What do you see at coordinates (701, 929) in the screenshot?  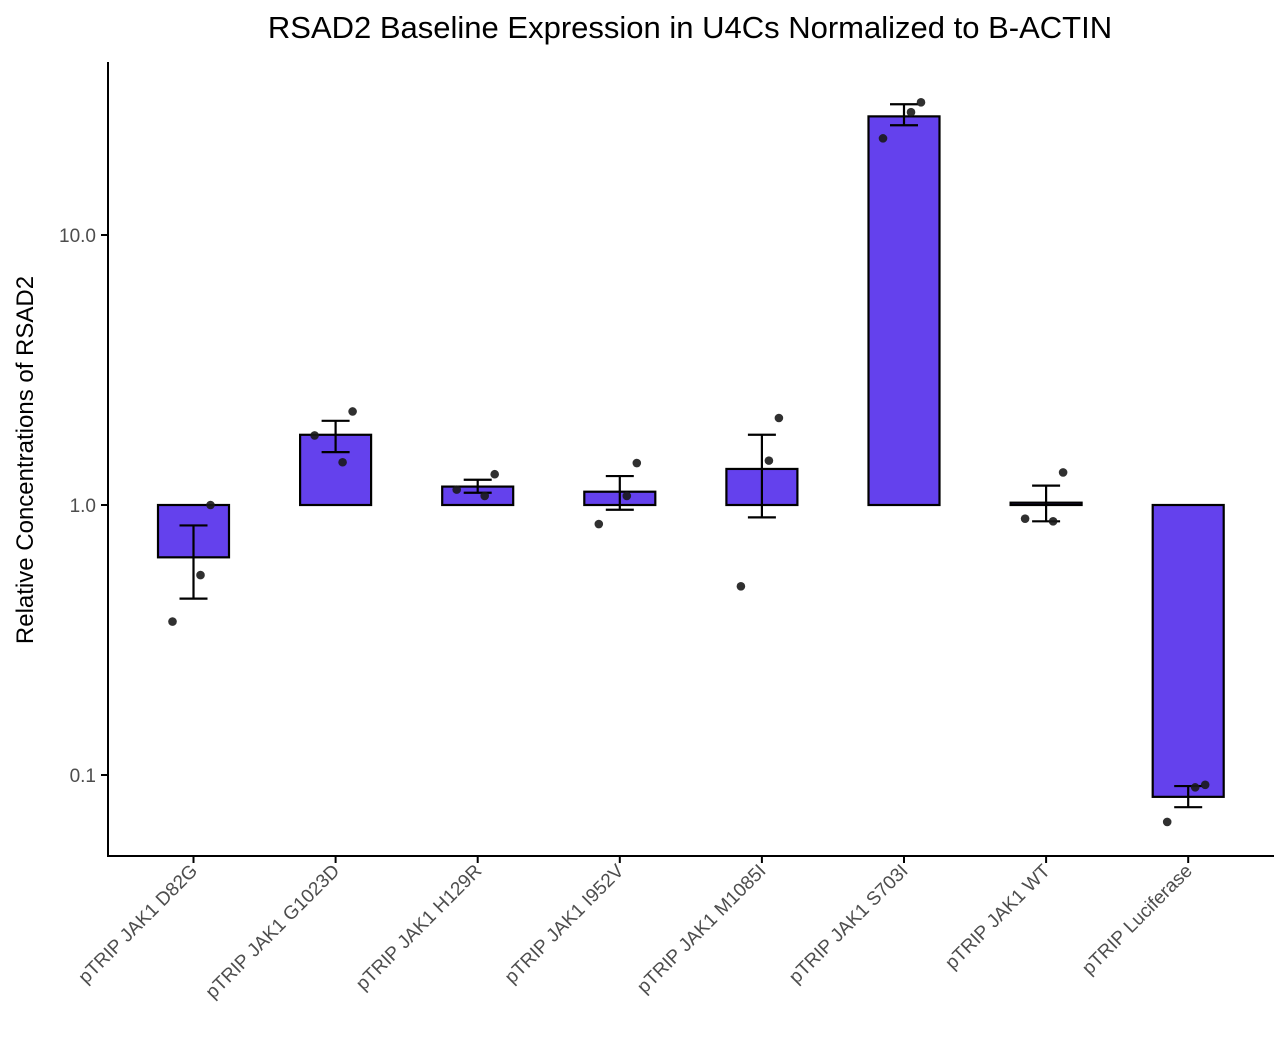 I see `x-tick-label: pTRIP JAK1 M1085I` at bounding box center [701, 929].